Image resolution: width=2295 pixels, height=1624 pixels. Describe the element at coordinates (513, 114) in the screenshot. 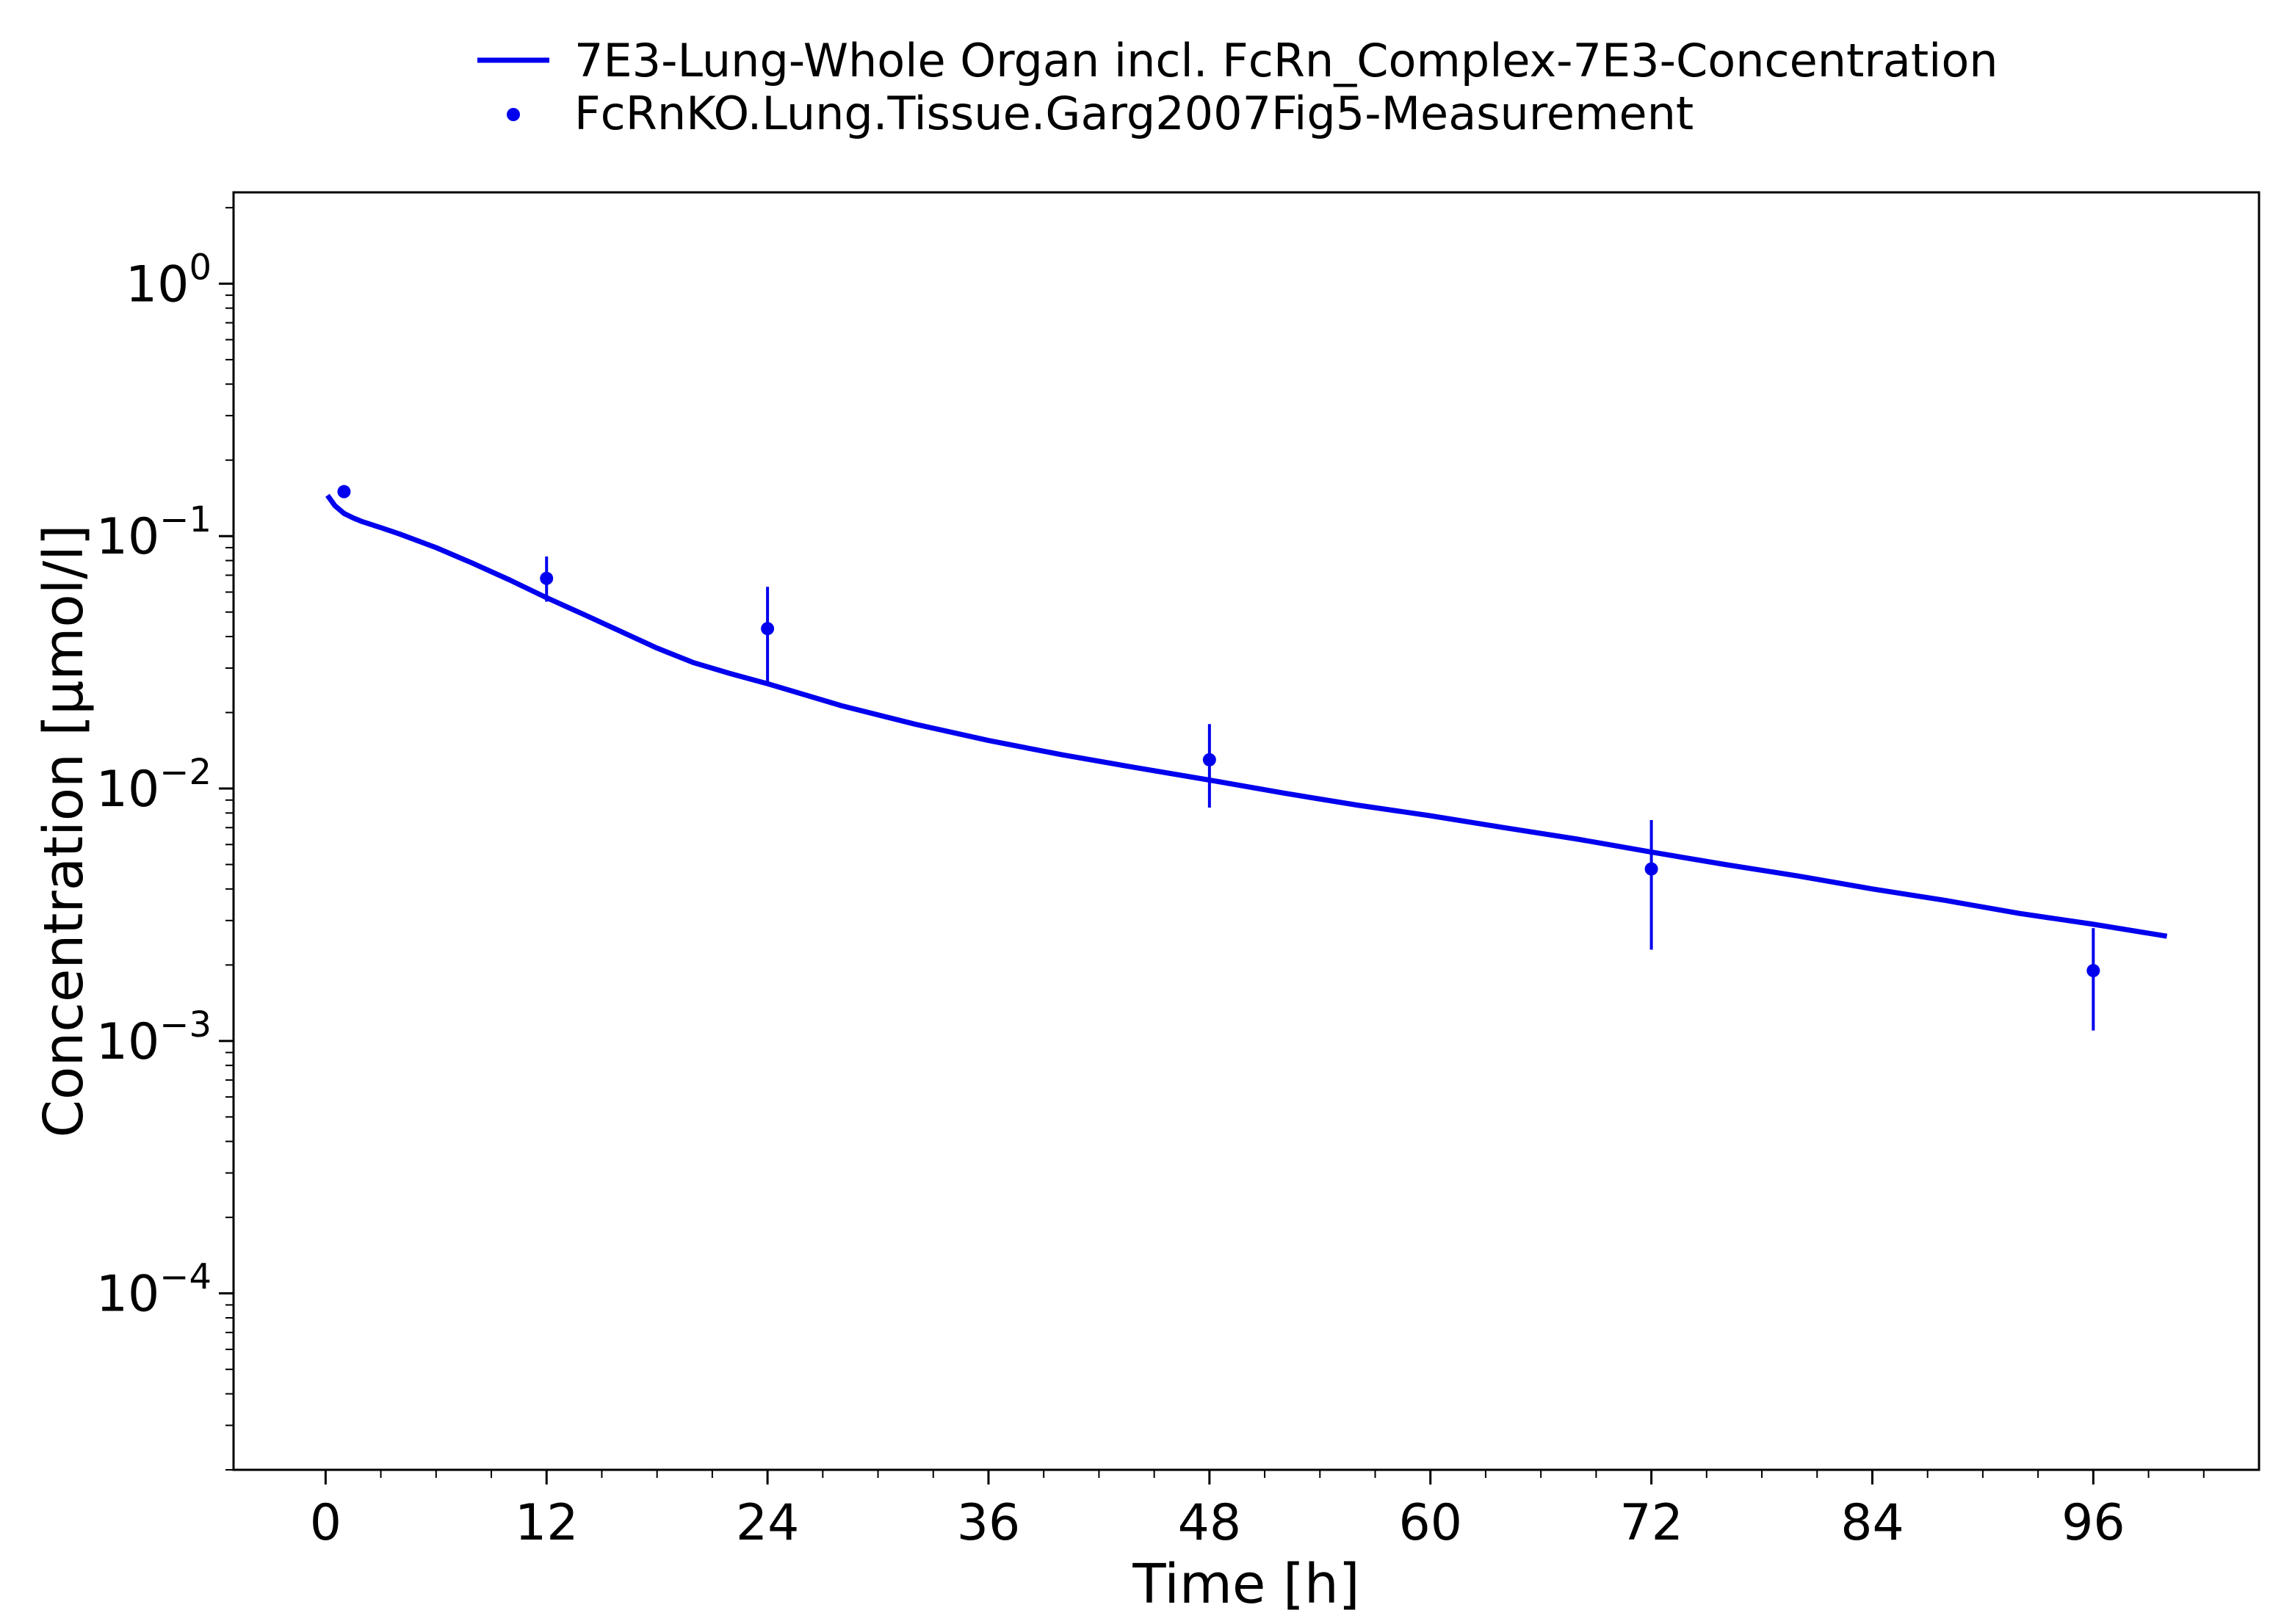

I see `legend-marker-swatch` at that location.